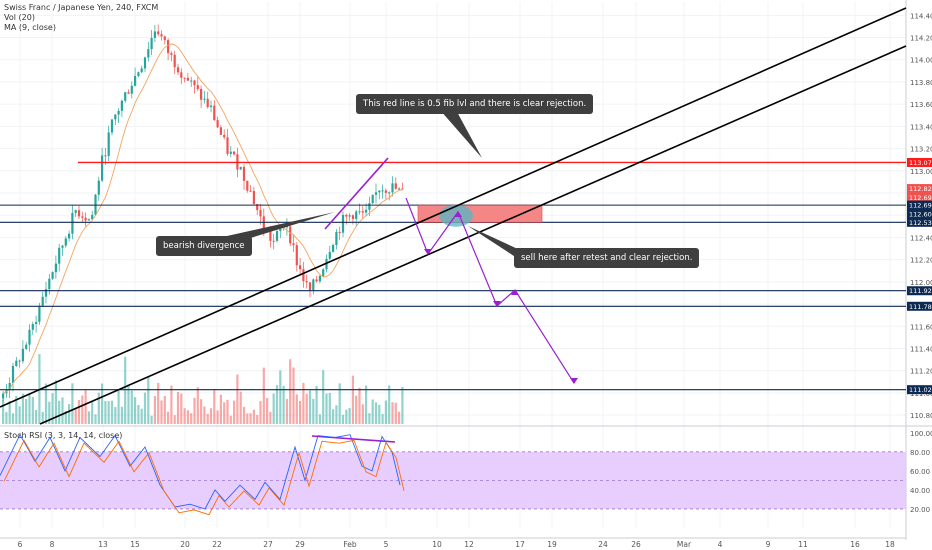 The width and height of the screenshot is (932, 550). I want to click on x-tick-label: 9, so click(768, 544).